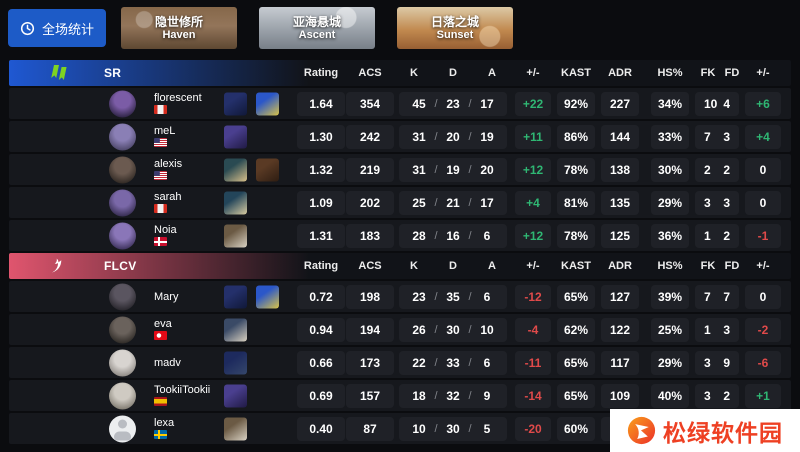 The width and height of the screenshot is (800, 452). Describe the element at coordinates (670, 202) in the screenshot. I see `stat-hs: 29%` at that location.